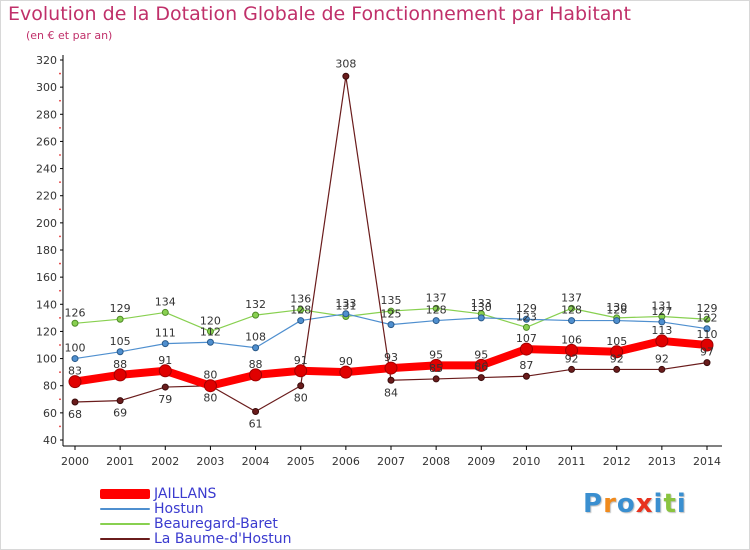  Describe the element at coordinates (125, 539) in the screenshot. I see `legend-swatch` at that location.